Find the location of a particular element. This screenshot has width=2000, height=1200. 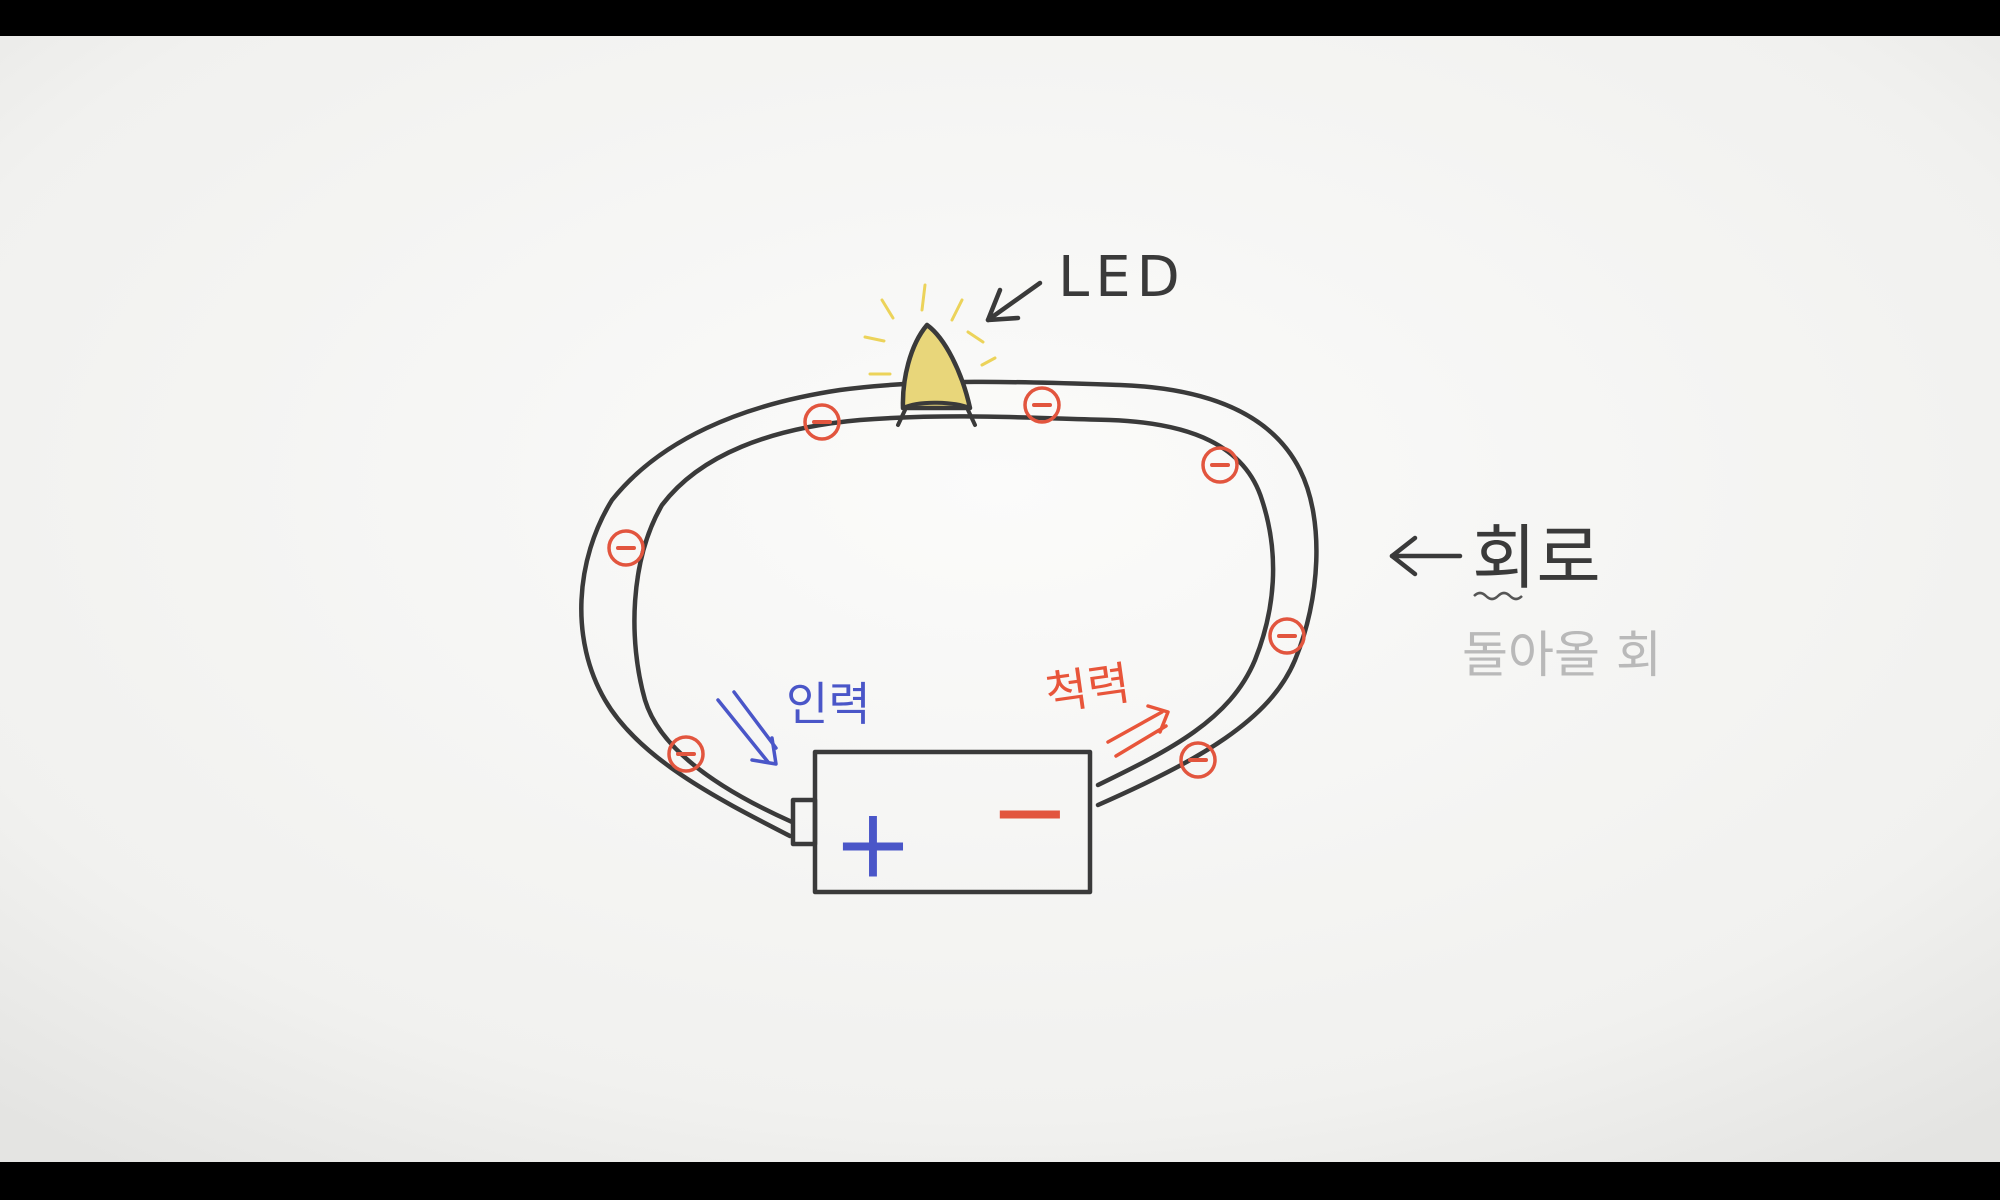

led-label: LED is located at coordinates (1122, 277).